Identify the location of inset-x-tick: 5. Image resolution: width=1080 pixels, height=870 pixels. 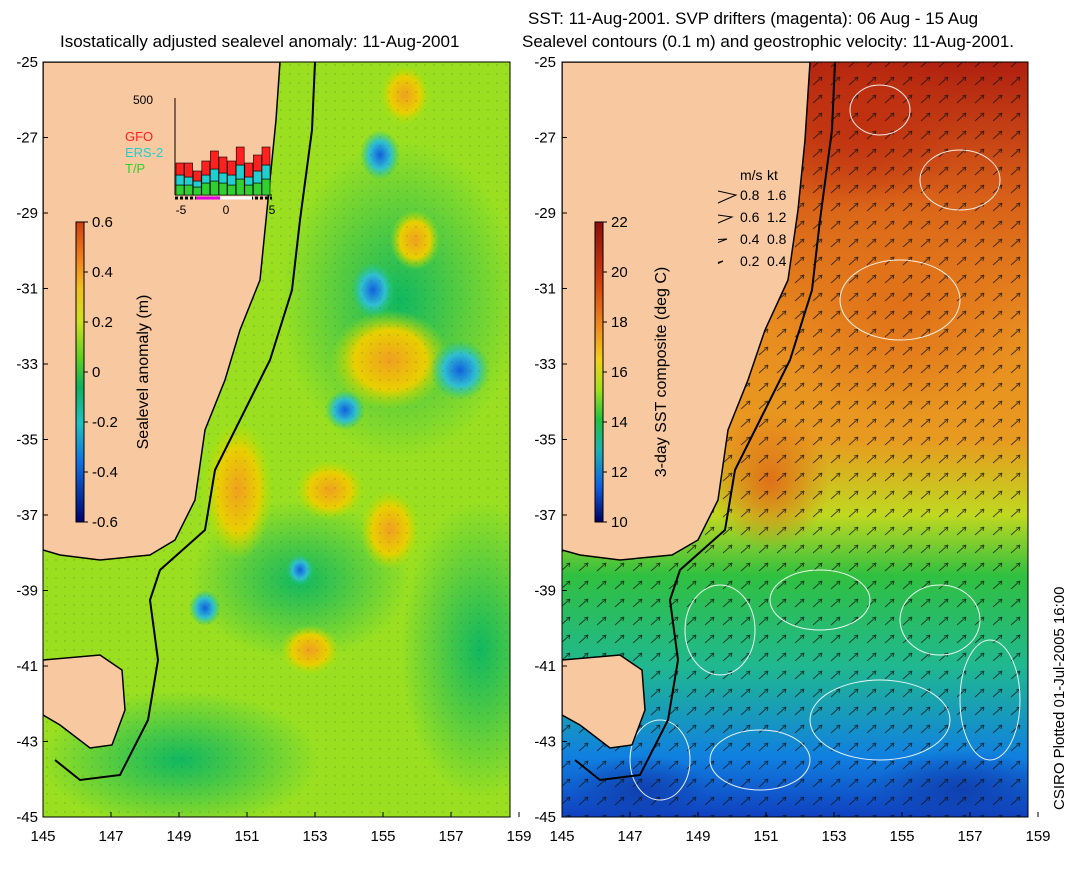
(272, 210).